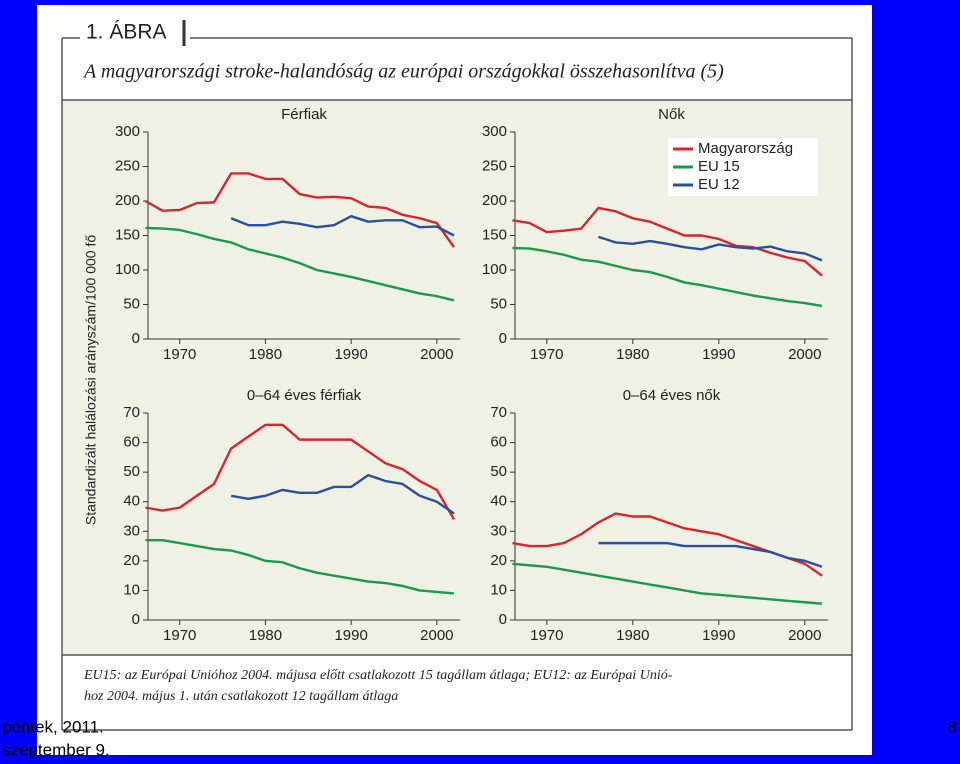 This screenshot has width=960, height=764. What do you see at coordinates (53, 726) in the screenshot?
I see `slide-date: péntek, 2011.` at bounding box center [53, 726].